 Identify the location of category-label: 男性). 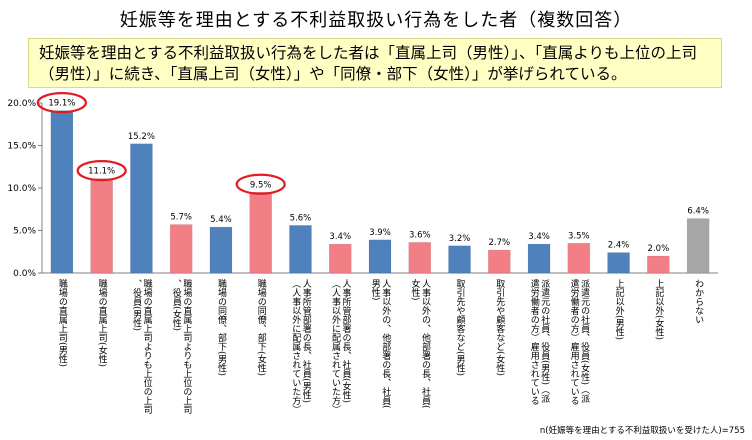
(375, 290).